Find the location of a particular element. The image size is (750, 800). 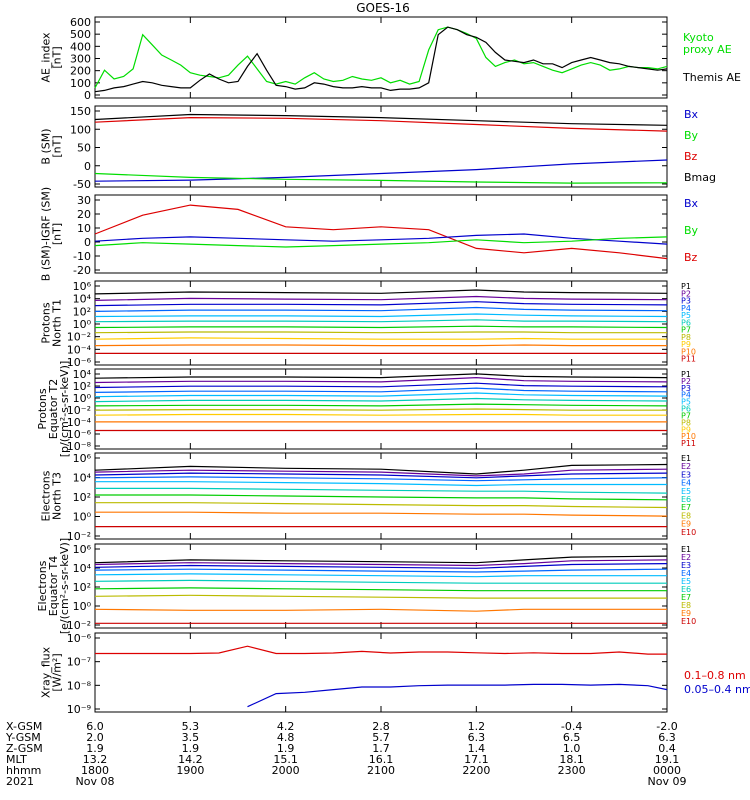

y-axis-label: North T3 is located at coordinates (57, 496).